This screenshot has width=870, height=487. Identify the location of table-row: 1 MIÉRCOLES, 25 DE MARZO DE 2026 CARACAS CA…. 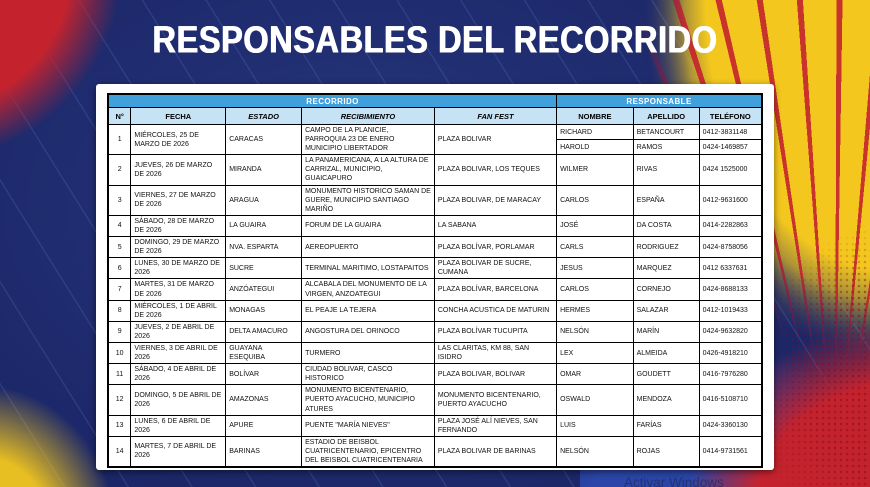
(435, 139).